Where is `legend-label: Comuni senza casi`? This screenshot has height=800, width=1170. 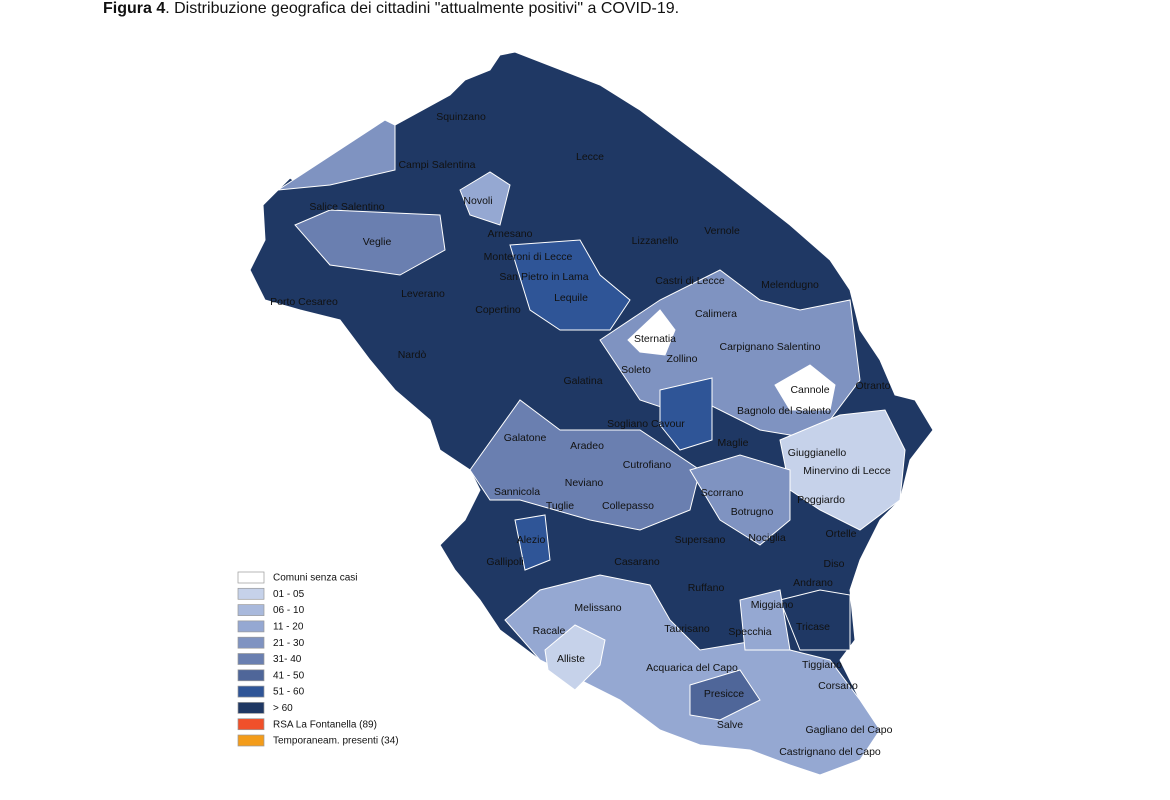 legend-label: Comuni senza casi is located at coordinates (315, 578).